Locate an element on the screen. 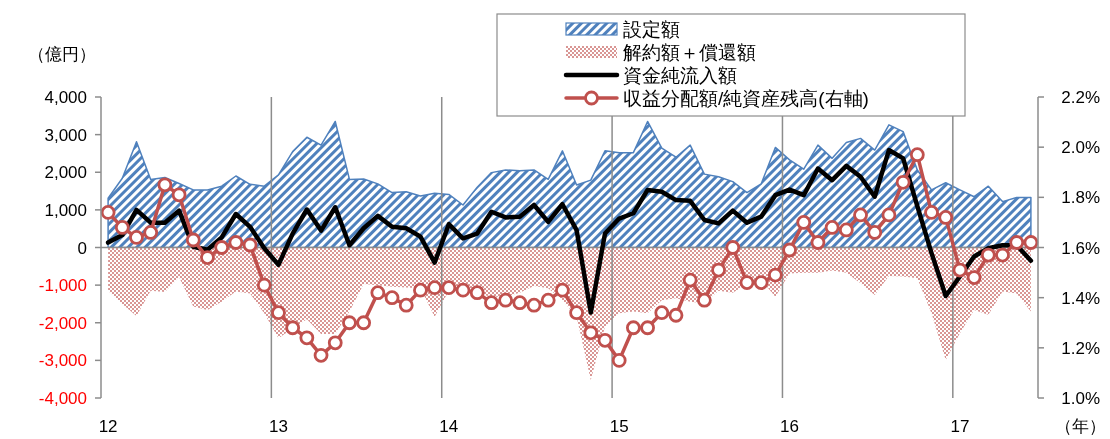  y2-tick-label: 1.8% is located at coordinates (1080, 198).